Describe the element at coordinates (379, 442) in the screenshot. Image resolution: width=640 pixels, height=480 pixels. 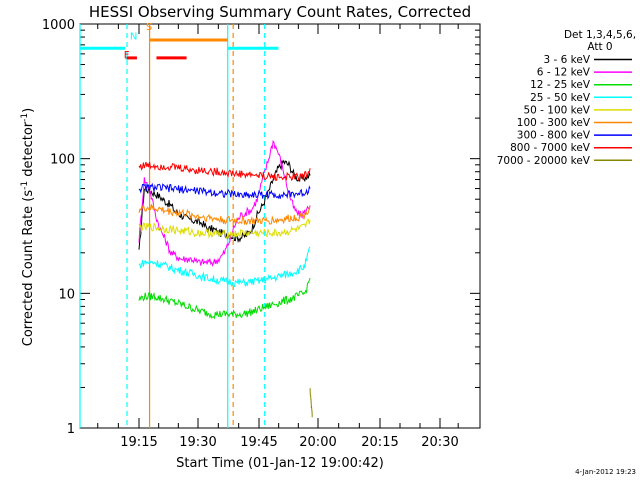
I see `x-tick-label: 20:15` at that location.